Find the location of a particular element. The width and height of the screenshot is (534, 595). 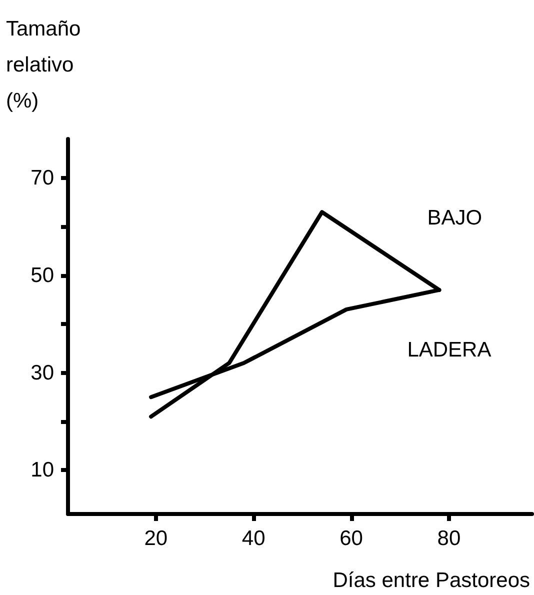

x-tick-label: 80 is located at coordinates (449, 538).